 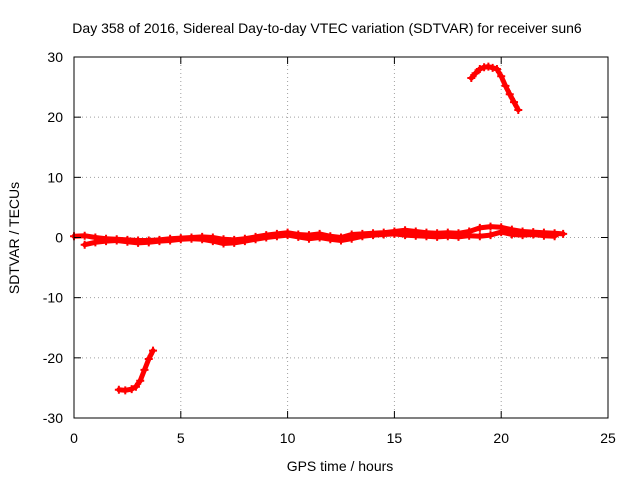 I want to click on x-tick-label: 20, so click(x=501, y=438).